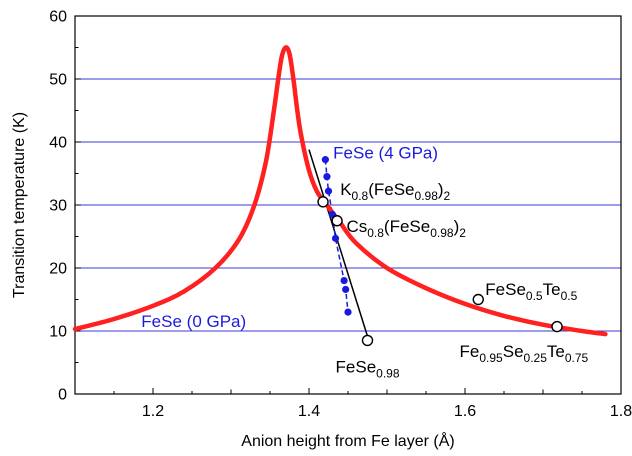 The width and height of the screenshot is (632, 456). What do you see at coordinates (153, 411) in the screenshot?
I see `x-tick-label: 1.2` at bounding box center [153, 411].